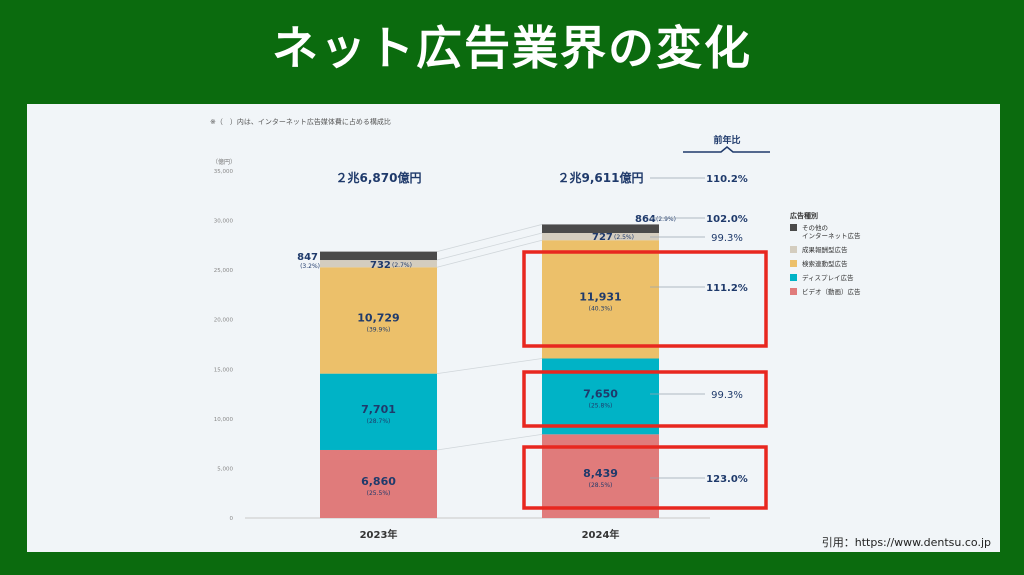  I want to click on segment-share-label: (2.9%), so click(666, 219).